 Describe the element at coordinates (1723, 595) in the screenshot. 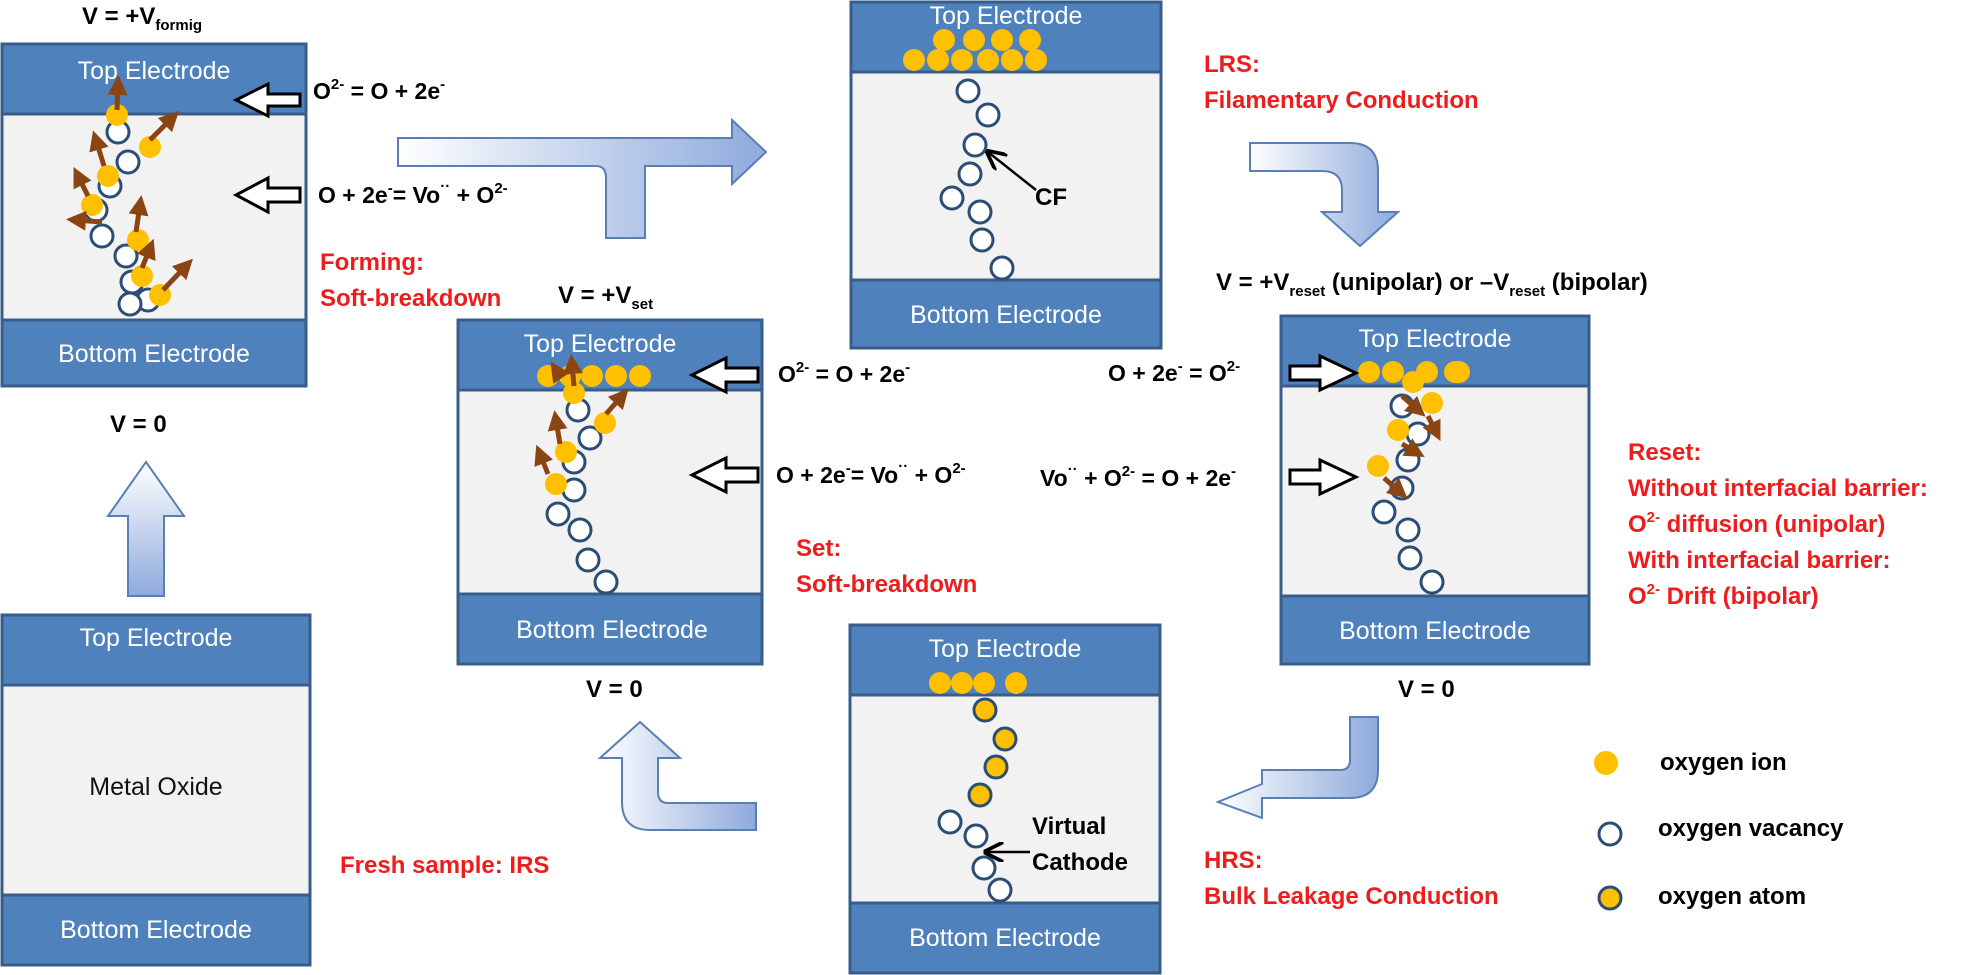

I see `reset-state-line5: O2- Drift (bipolar)` at that location.